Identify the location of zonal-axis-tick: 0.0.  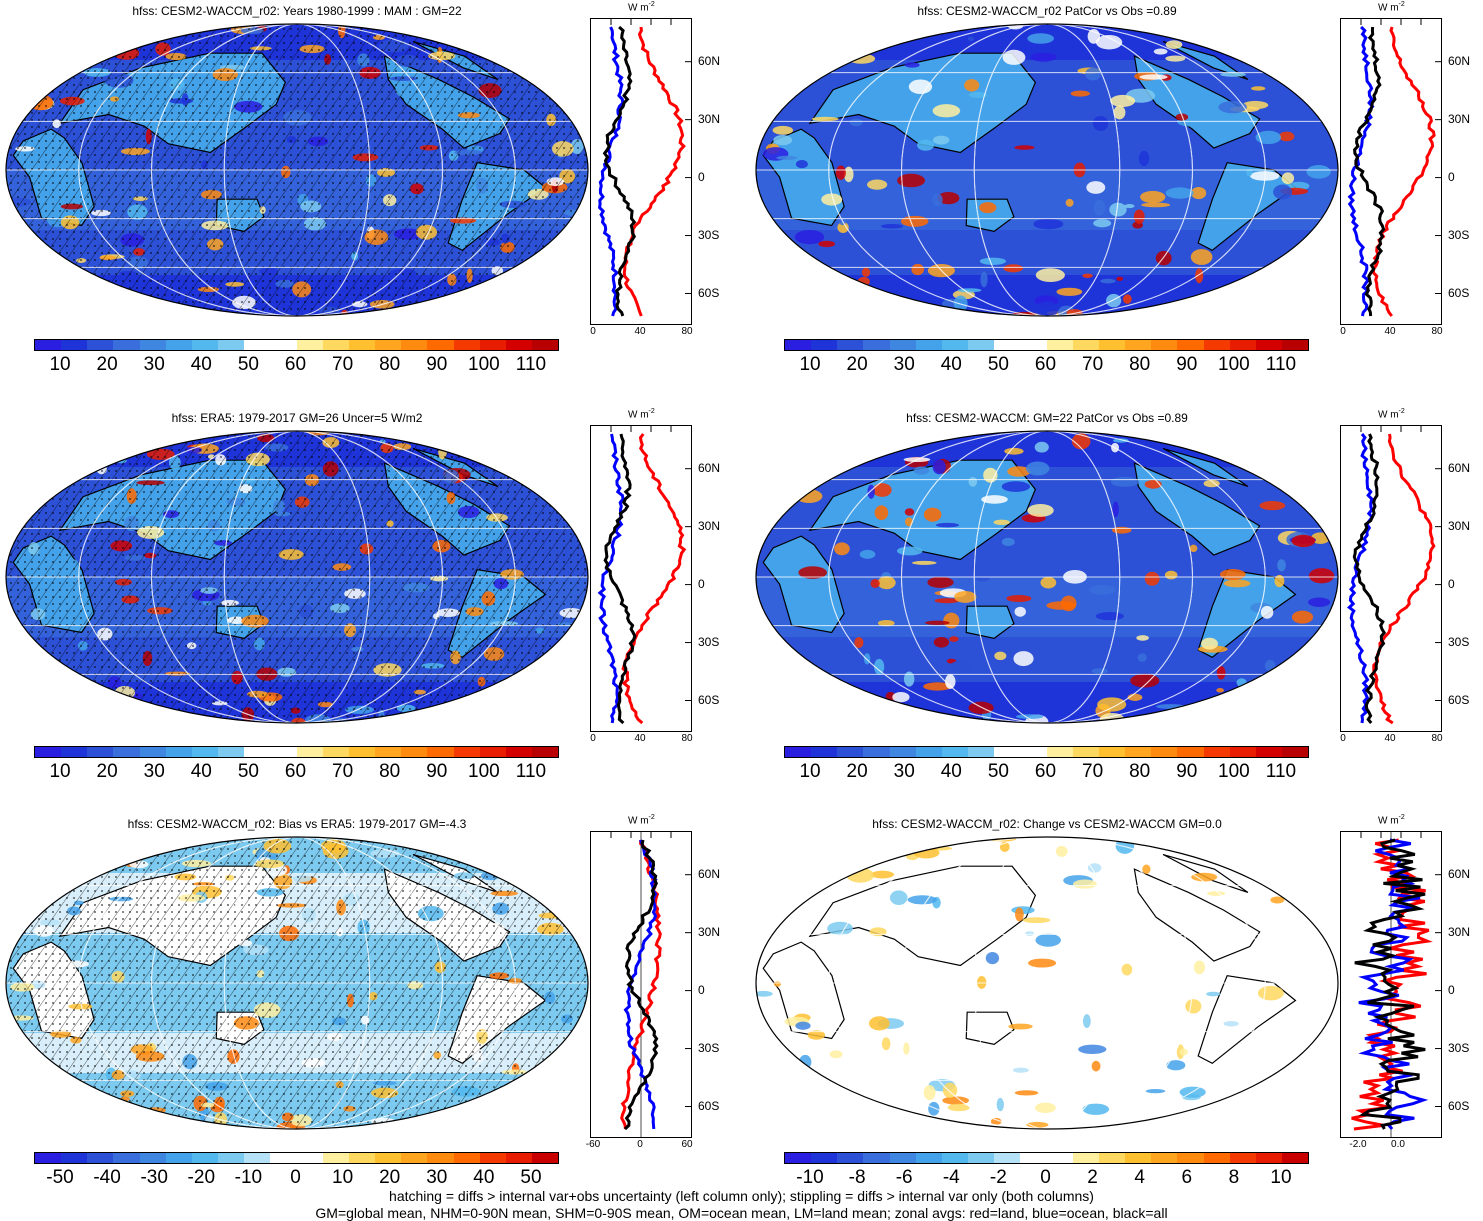
(1398, 1144).